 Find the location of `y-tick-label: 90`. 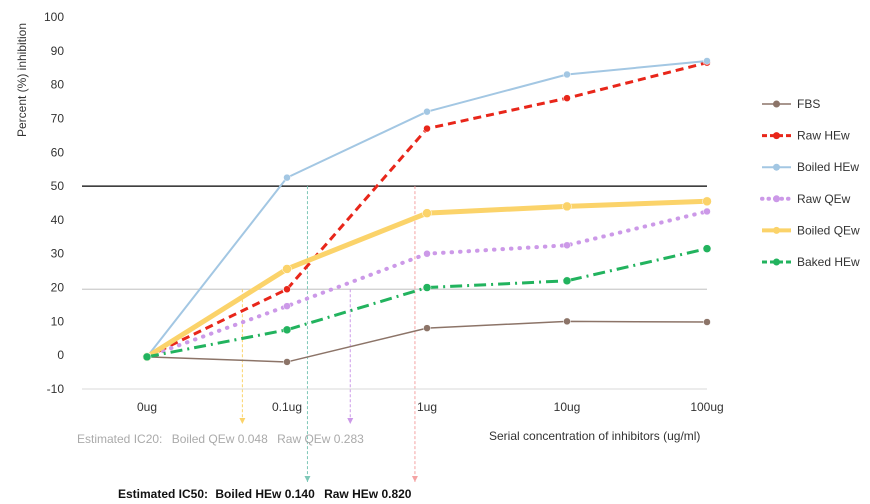

y-tick-label: 90 is located at coordinates (58, 51).